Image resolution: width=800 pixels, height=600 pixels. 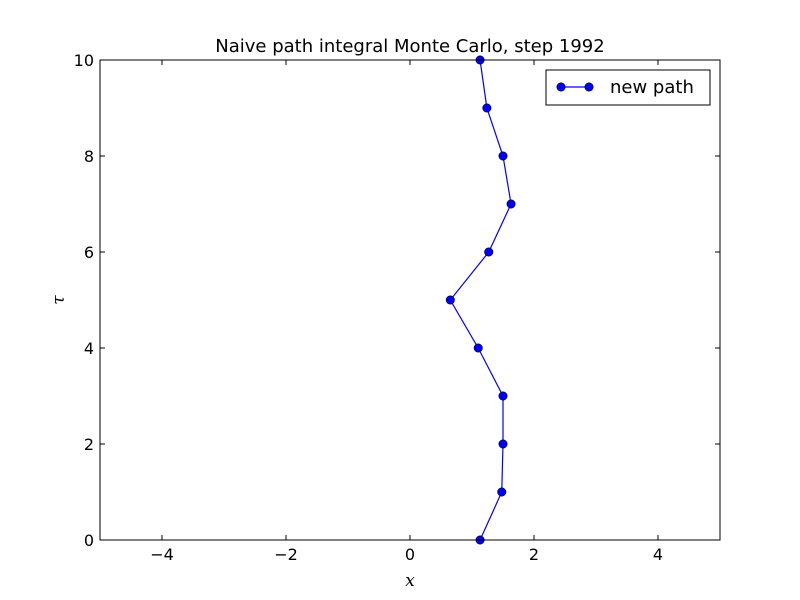 What do you see at coordinates (652, 87) in the screenshot?
I see `legend-label: new path` at bounding box center [652, 87].